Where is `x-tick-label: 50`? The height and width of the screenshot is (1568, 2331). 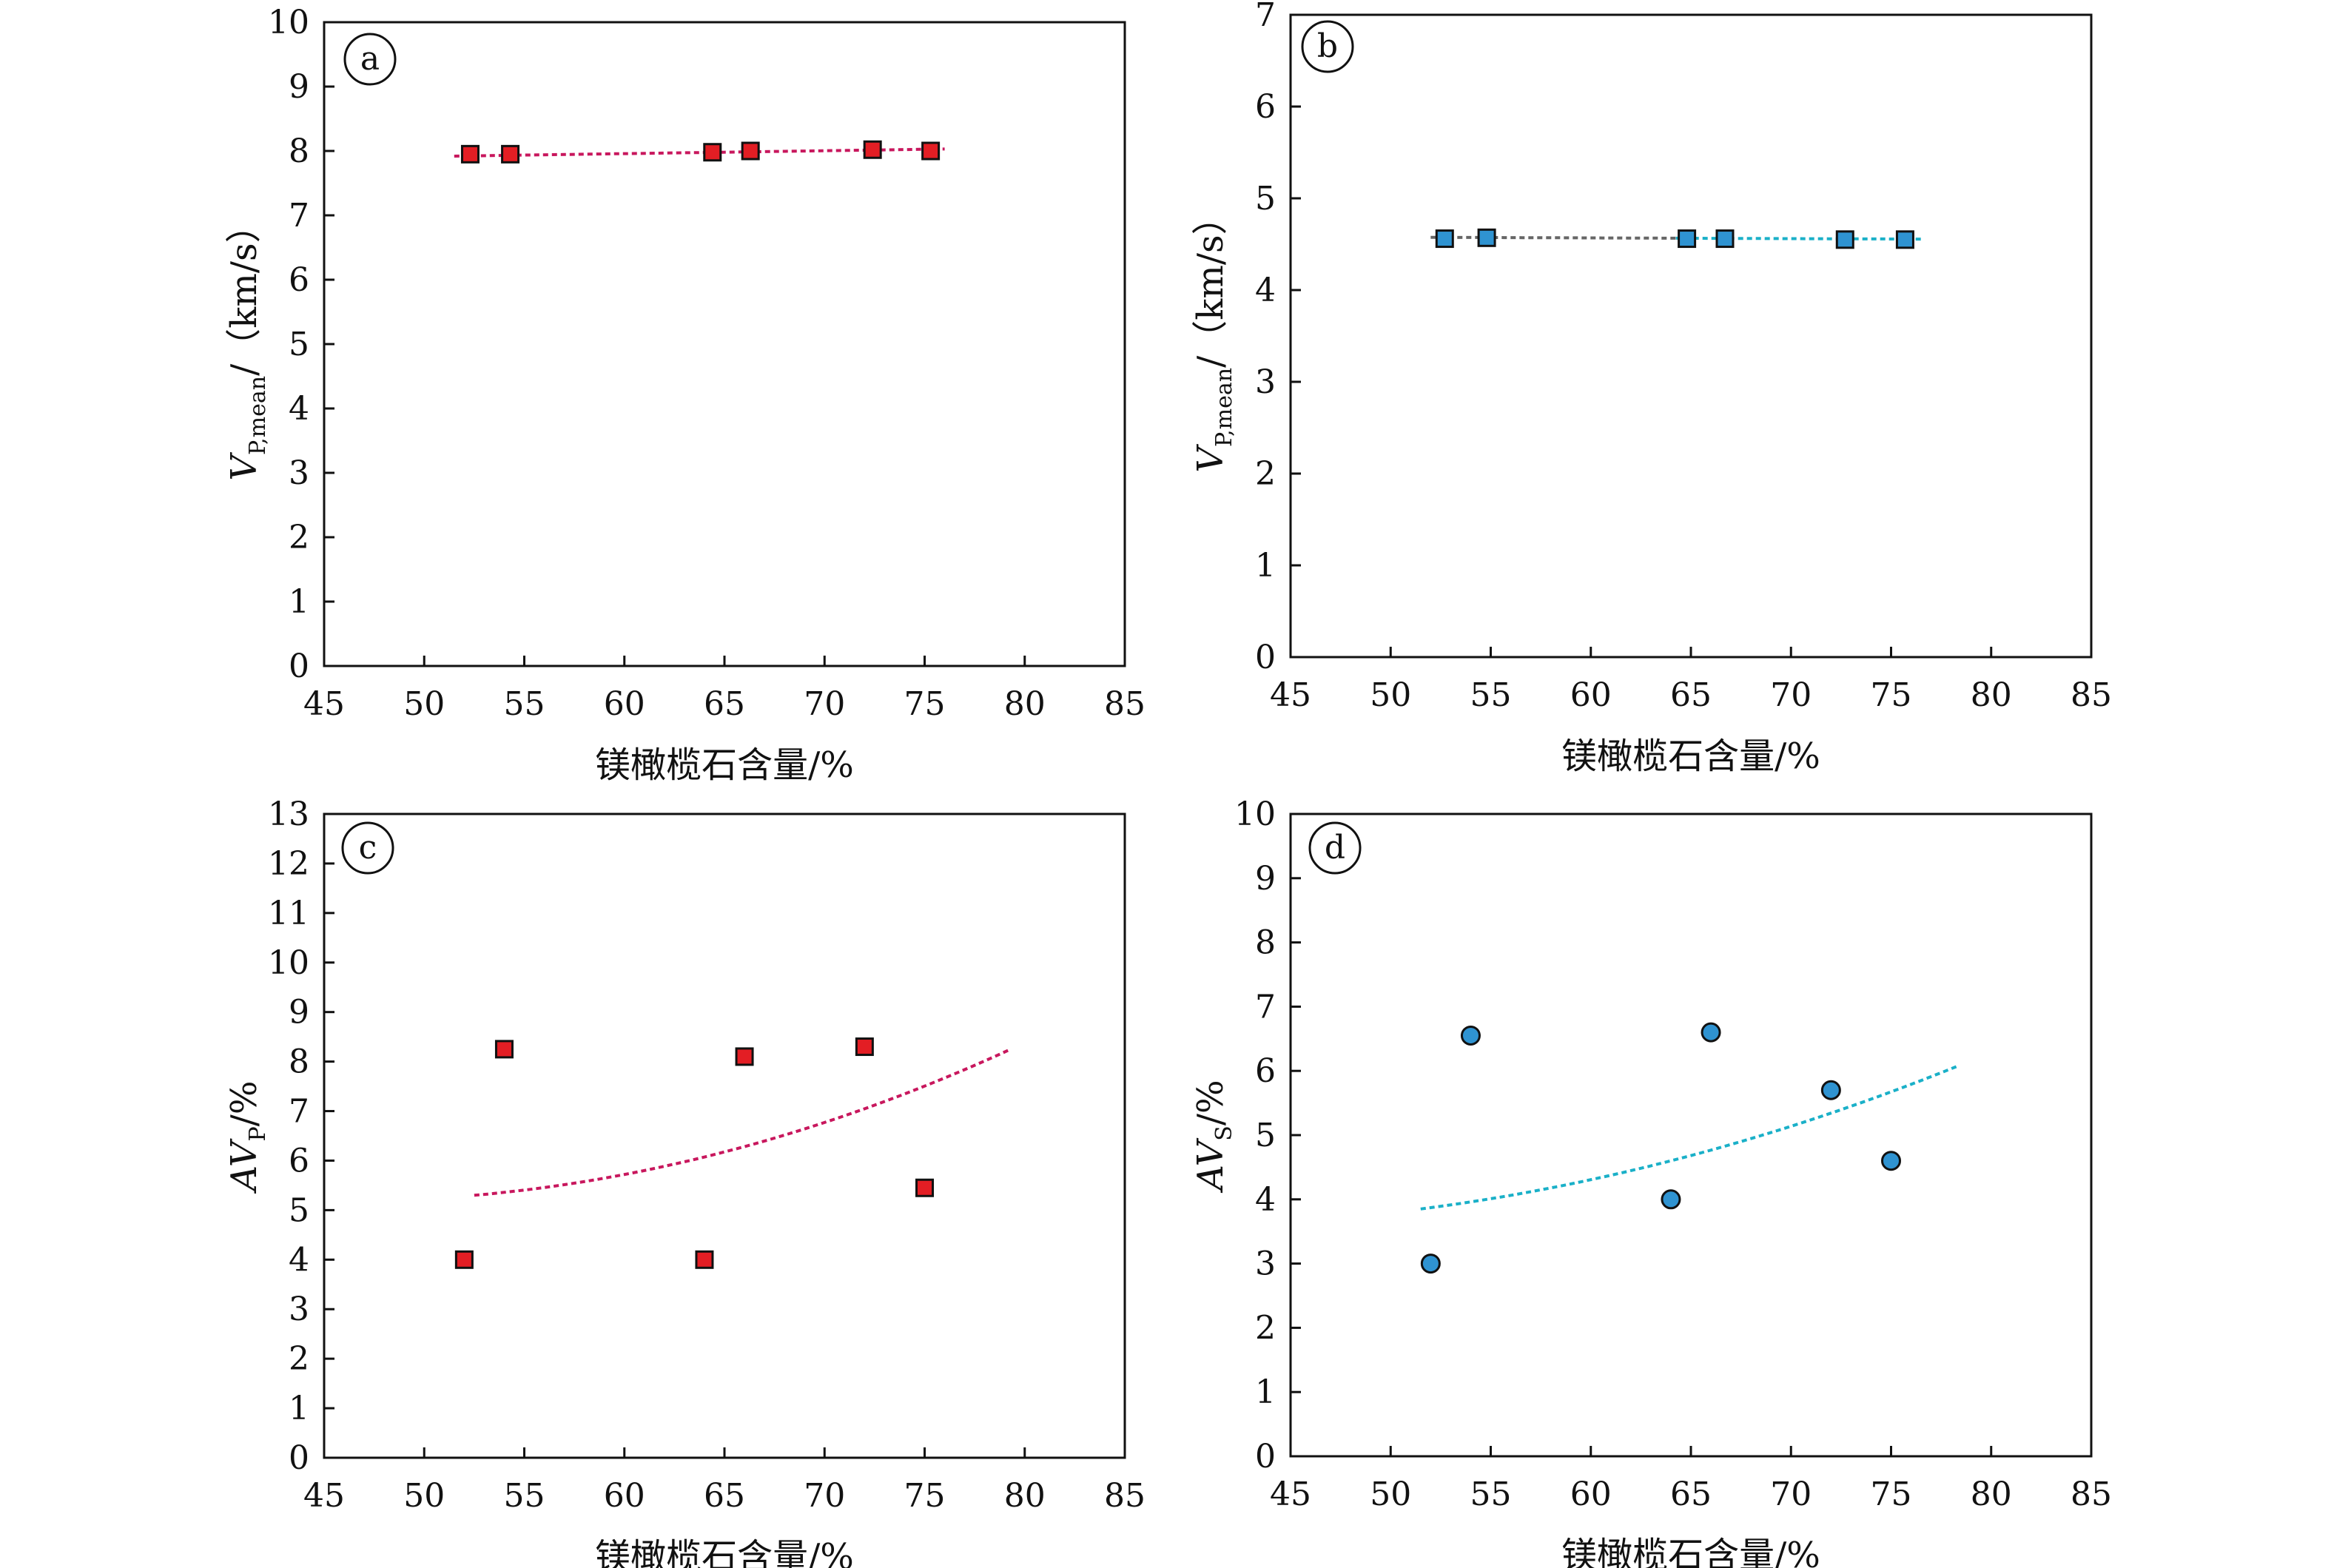 x-tick-label: 50 is located at coordinates (1390, 1494).